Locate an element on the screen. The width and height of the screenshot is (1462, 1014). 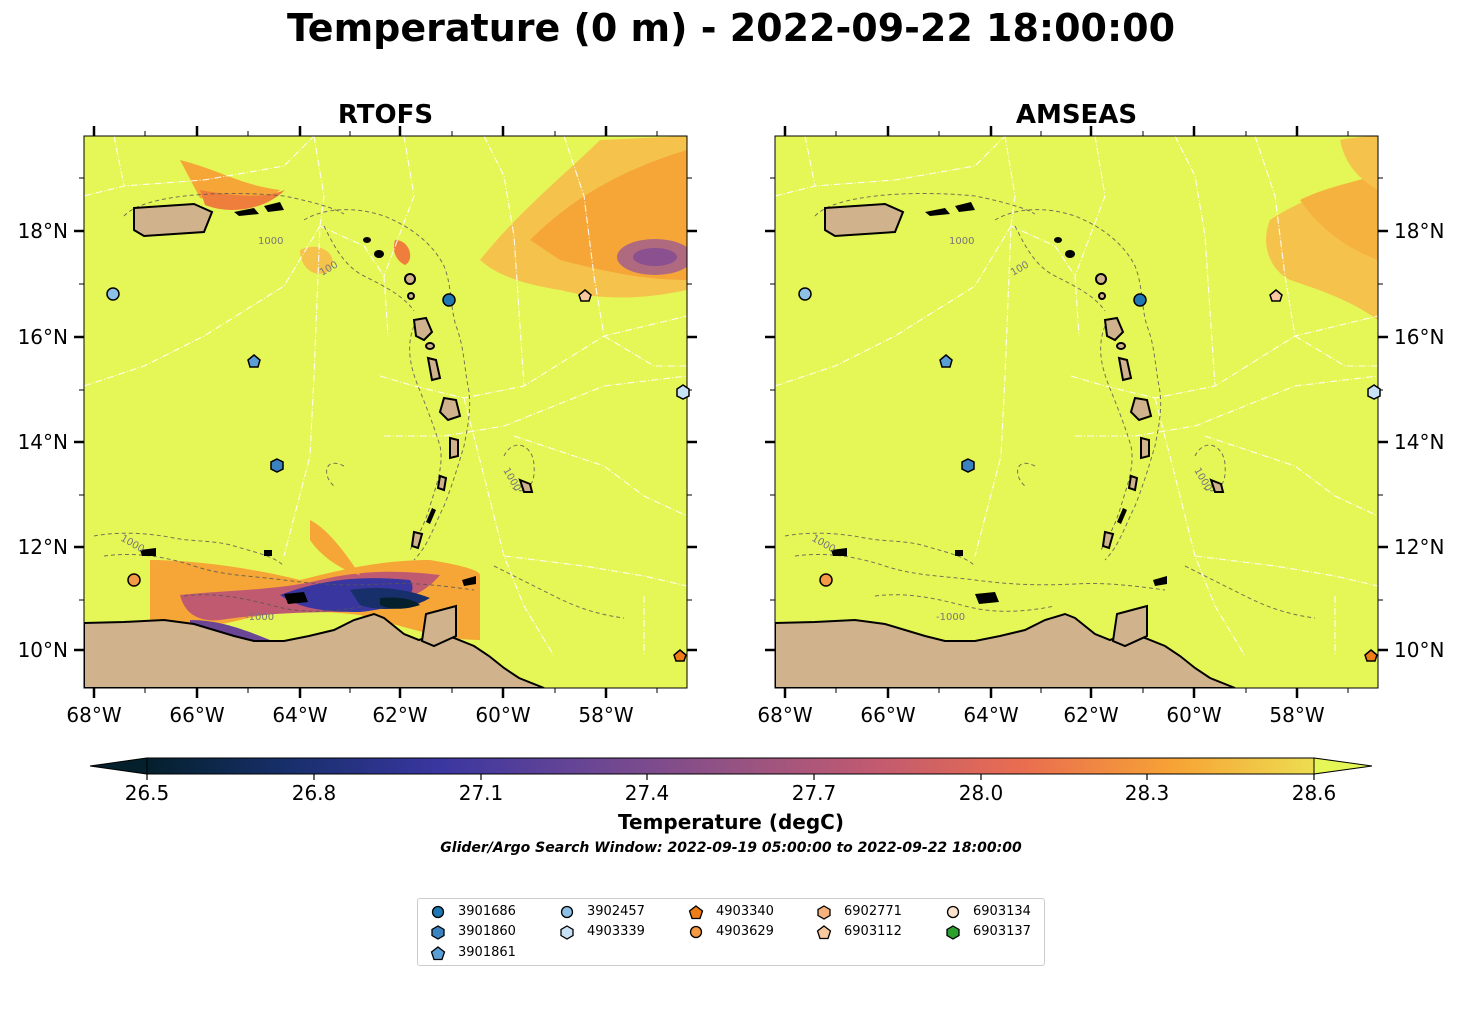
colorbar-tick-label: 28.0 is located at coordinates (981, 793).